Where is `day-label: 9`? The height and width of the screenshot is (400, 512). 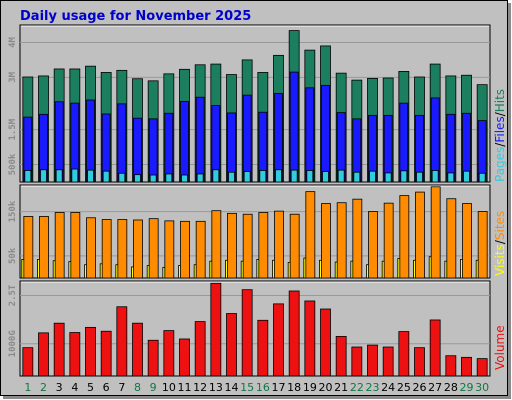 day-label: 9 is located at coordinates (153, 387).